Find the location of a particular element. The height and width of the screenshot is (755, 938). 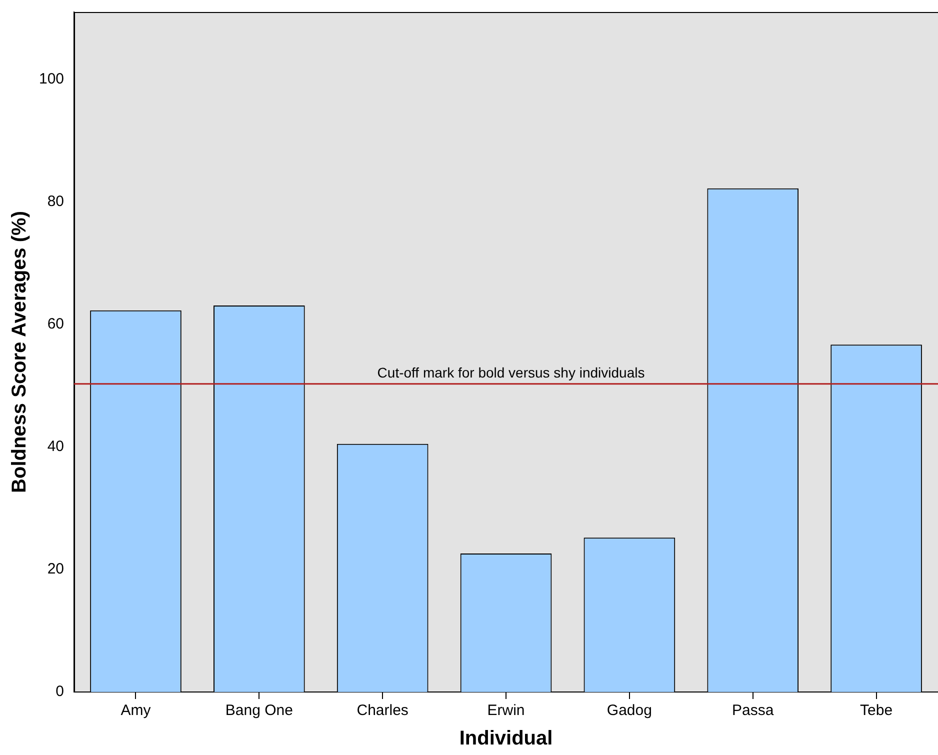

y-tick-label: 60 is located at coordinates (55, 324).